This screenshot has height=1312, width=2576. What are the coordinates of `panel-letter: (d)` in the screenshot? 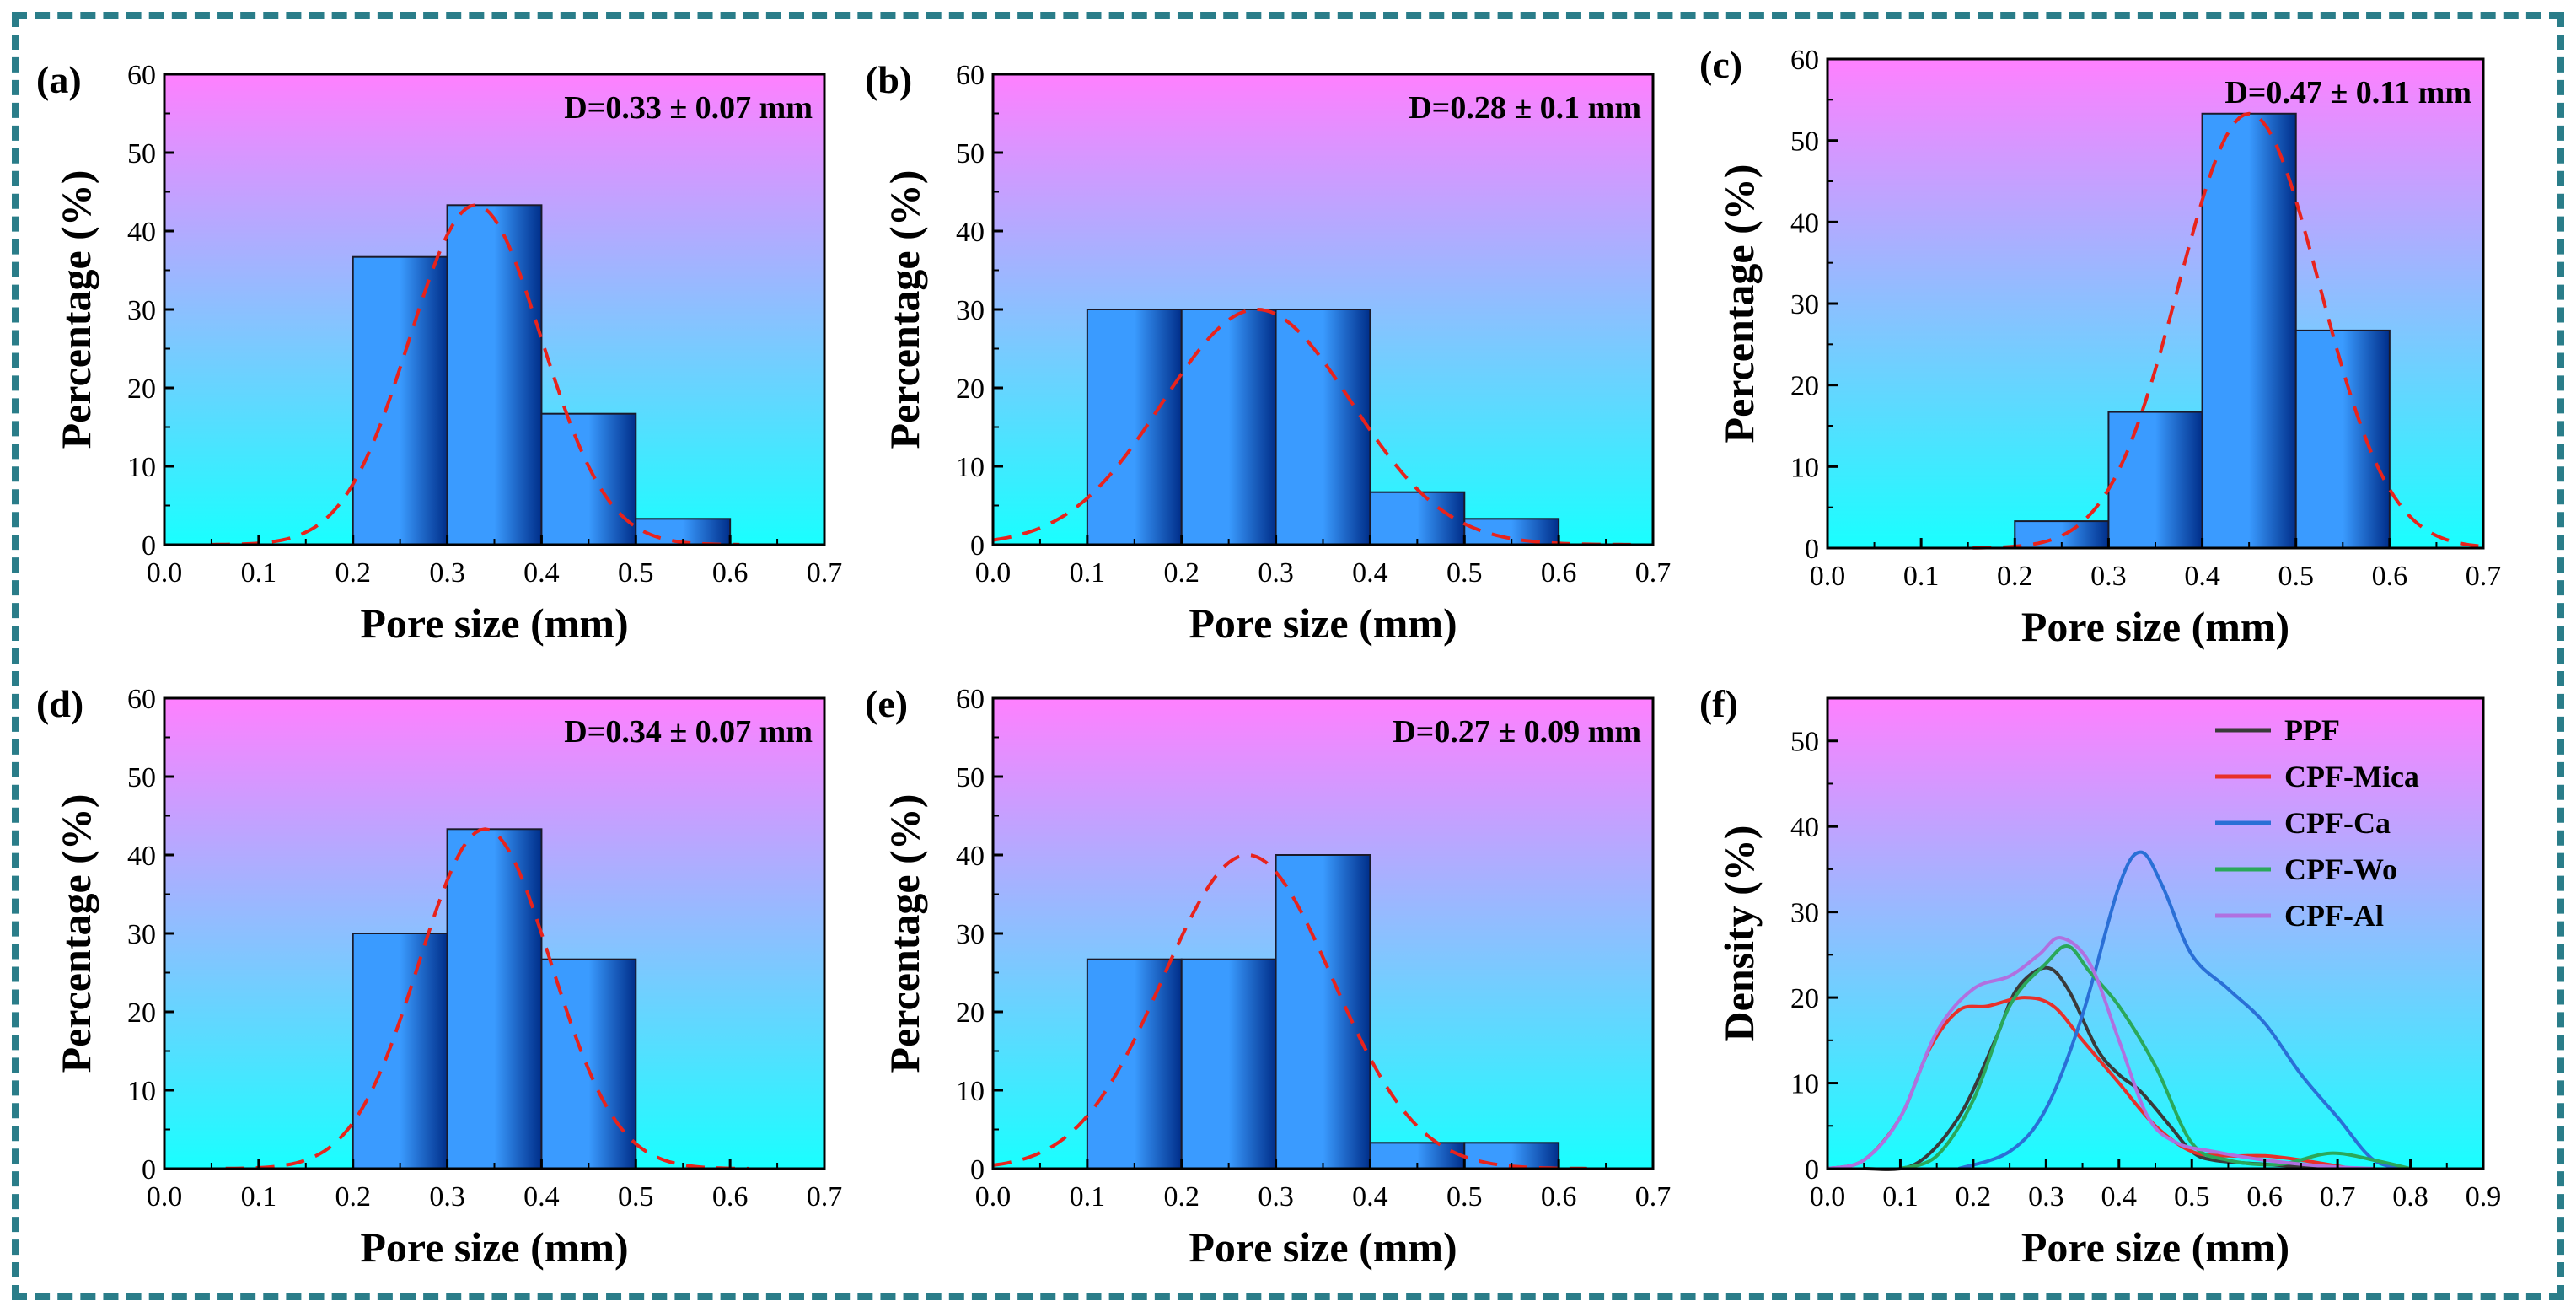 It's located at (59, 704).